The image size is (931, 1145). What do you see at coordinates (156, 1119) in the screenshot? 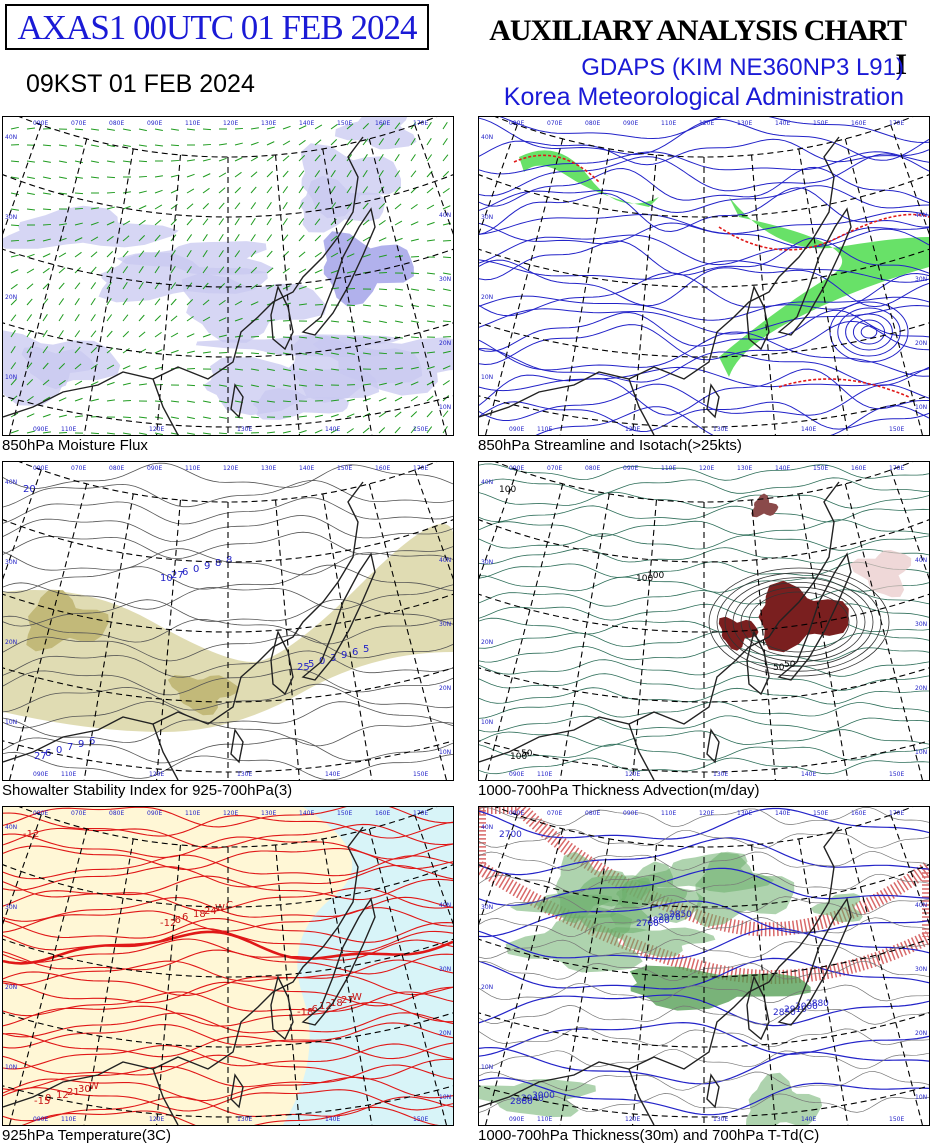
I see `lon-tick-label-bottom: 120E` at bounding box center [156, 1119].